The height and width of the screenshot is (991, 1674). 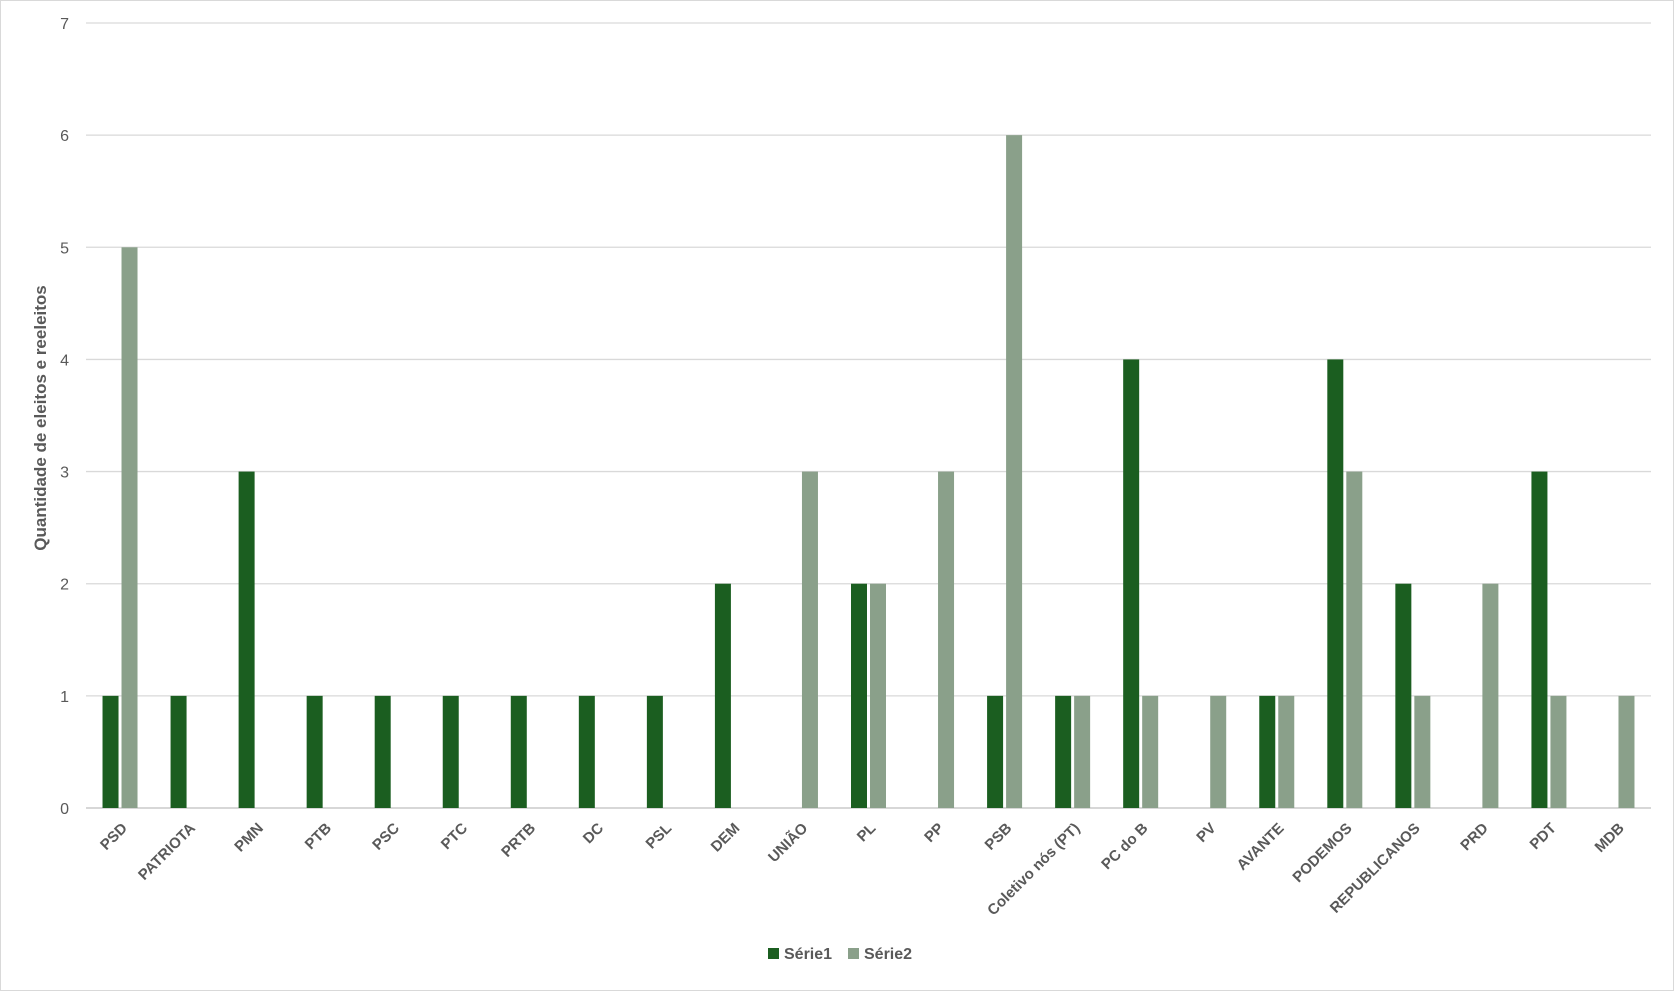 I want to click on x-tick-label: PSL, so click(x=659, y=836).